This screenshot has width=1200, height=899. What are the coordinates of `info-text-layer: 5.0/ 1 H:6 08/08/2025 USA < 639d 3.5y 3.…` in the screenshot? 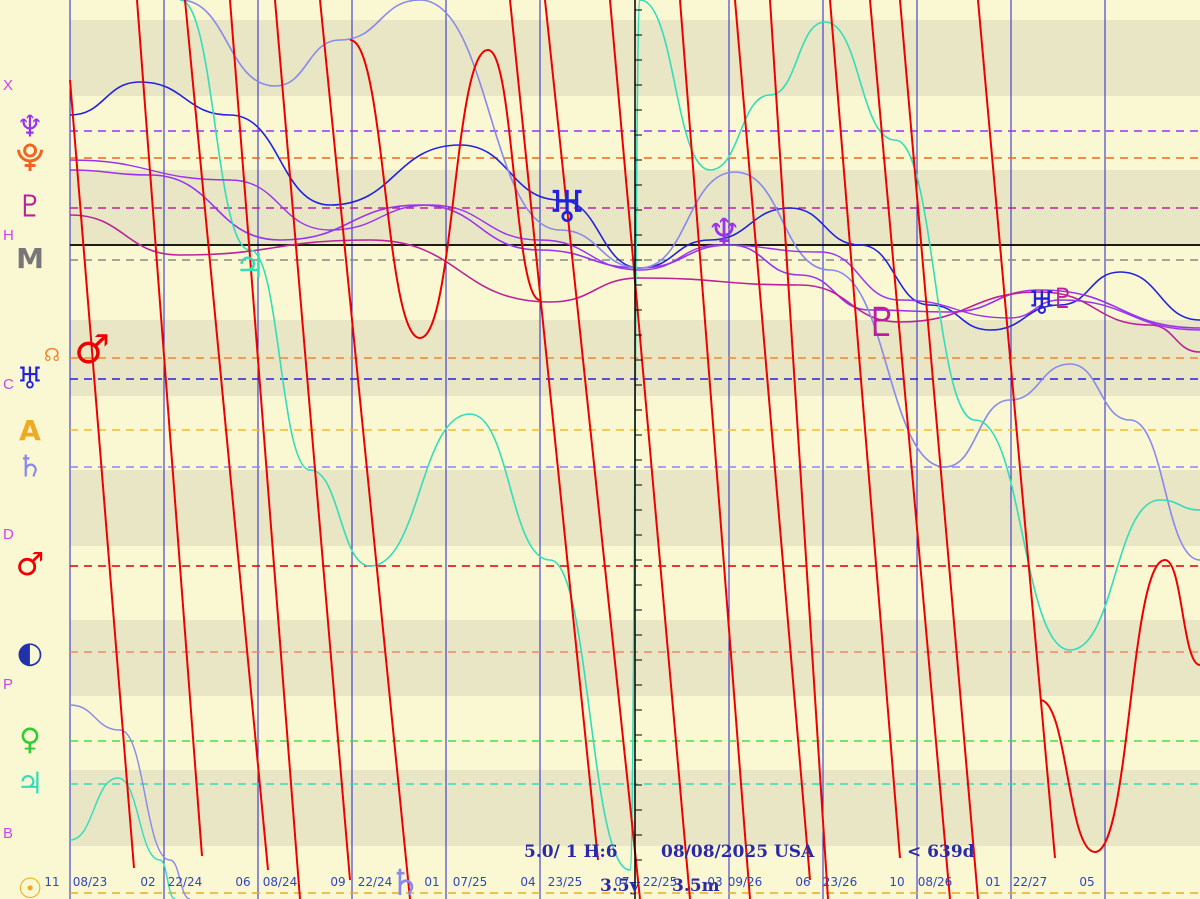 It's located at (749, 869).